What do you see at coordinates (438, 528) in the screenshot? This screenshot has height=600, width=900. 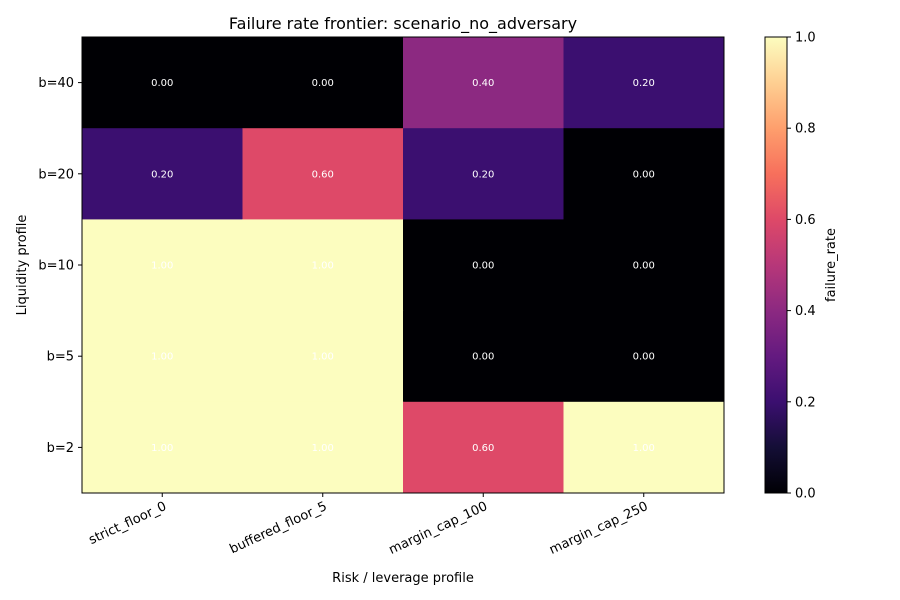 I see `x-tick-label: margin_cap_100` at bounding box center [438, 528].